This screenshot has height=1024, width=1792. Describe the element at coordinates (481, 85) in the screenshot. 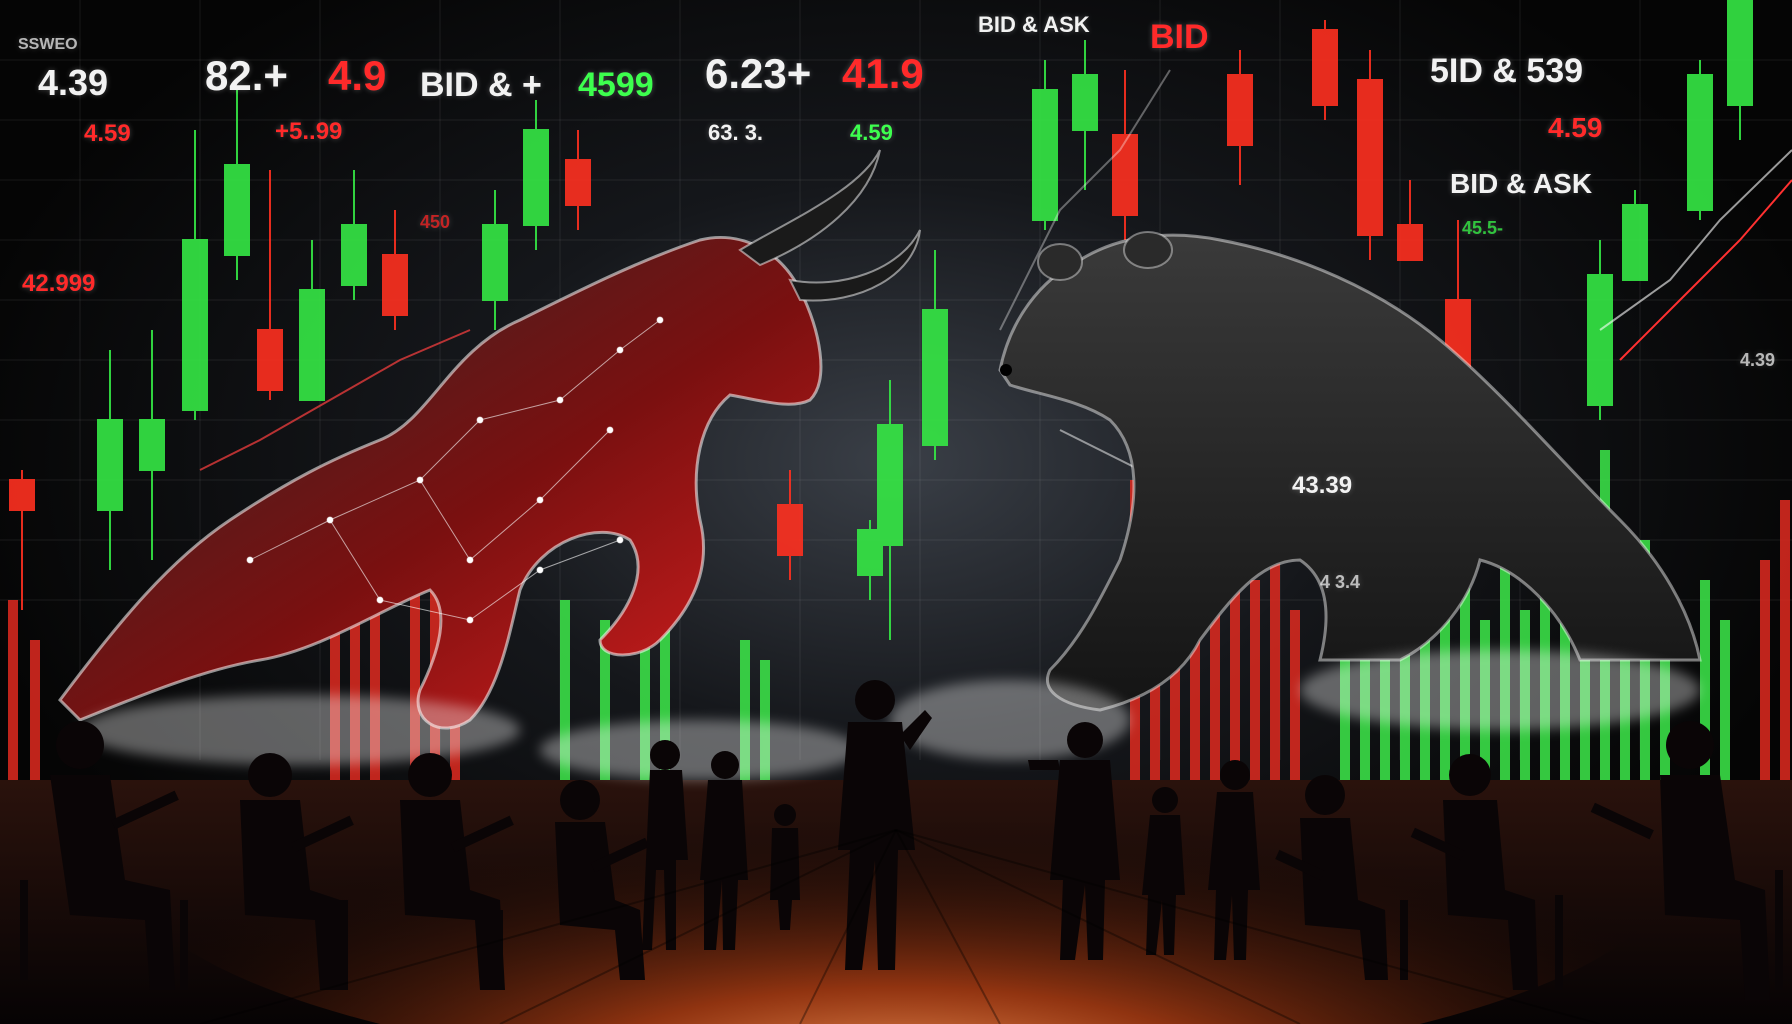

I see `bid-label: BID & +` at that location.